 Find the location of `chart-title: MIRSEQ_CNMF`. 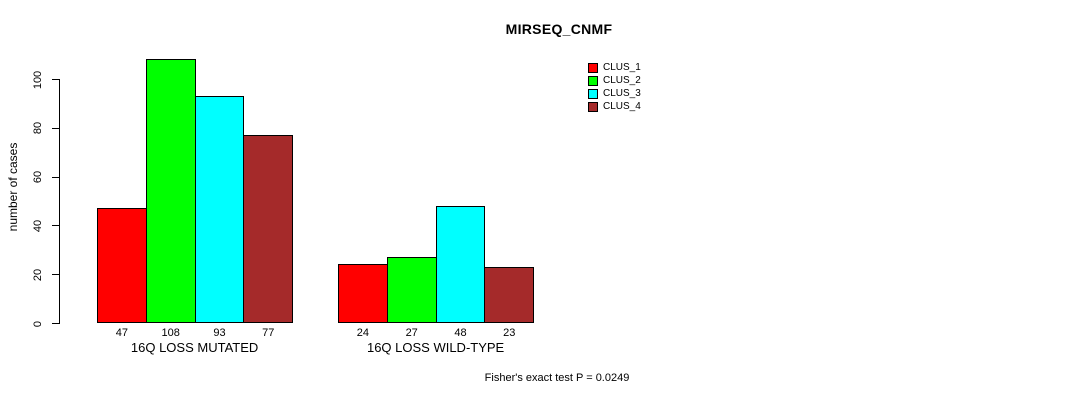

chart-title: MIRSEQ_CNMF is located at coordinates (559, 29).